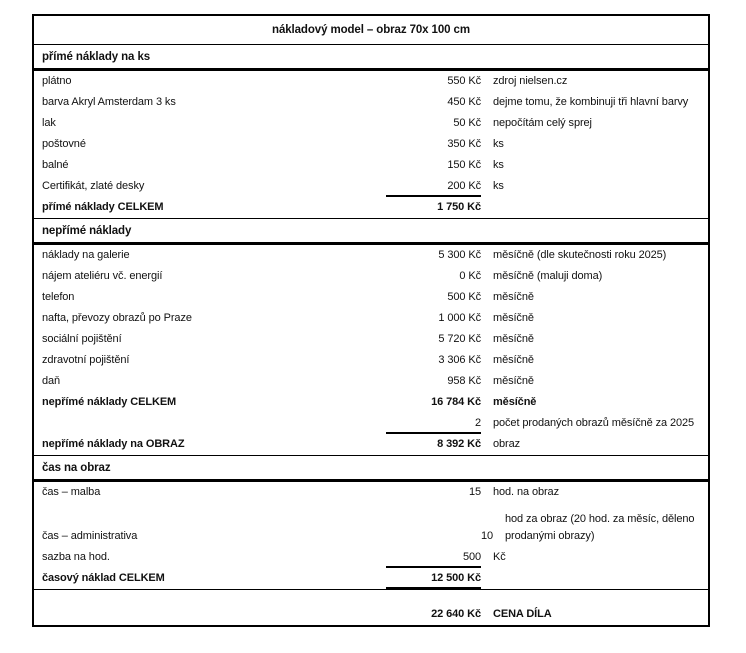 This screenshot has height=653, width=746. Describe the element at coordinates (456, 614) in the screenshot. I see `final-price-value: 22 640 Kč` at that location.